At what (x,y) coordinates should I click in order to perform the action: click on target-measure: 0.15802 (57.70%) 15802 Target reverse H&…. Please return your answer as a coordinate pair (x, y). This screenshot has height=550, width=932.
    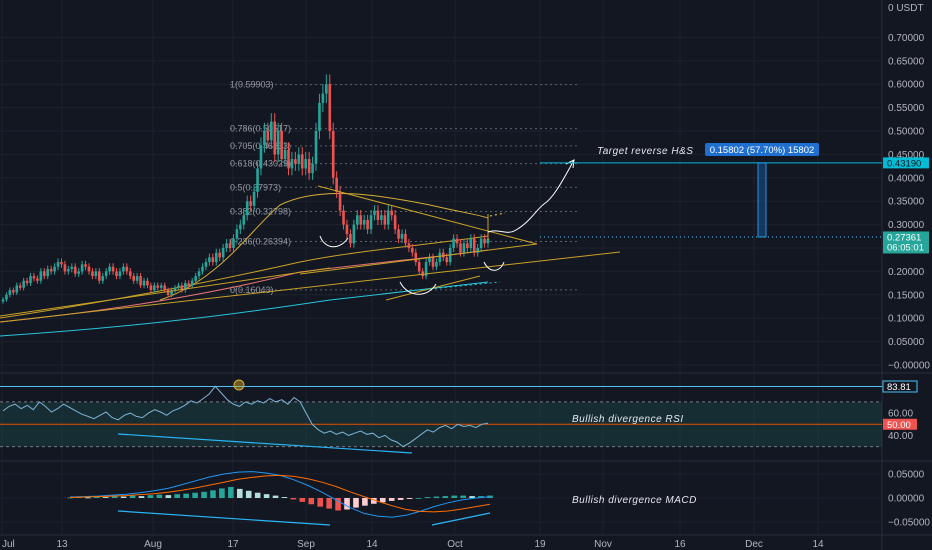
    Looking at the image, I should click on (711, 190).